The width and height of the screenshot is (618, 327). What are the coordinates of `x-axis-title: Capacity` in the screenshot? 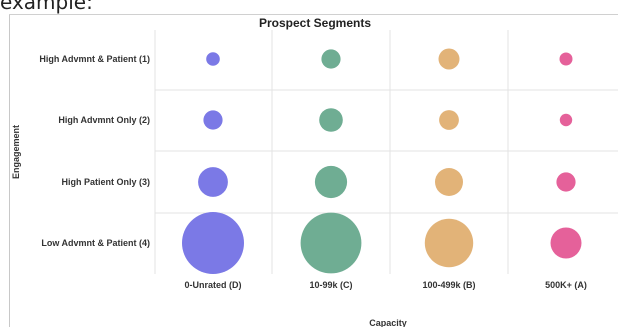 It's located at (388, 322).